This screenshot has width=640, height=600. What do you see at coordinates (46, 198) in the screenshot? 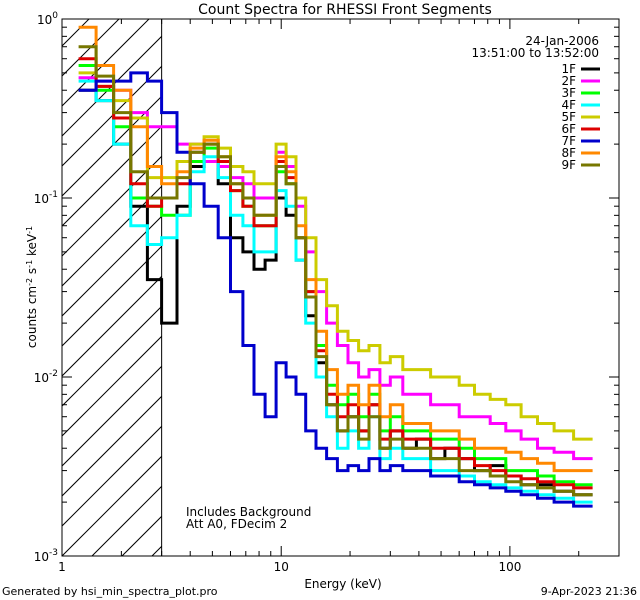
I see `y-tick-label: 10⁻¹` at bounding box center [46, 198].